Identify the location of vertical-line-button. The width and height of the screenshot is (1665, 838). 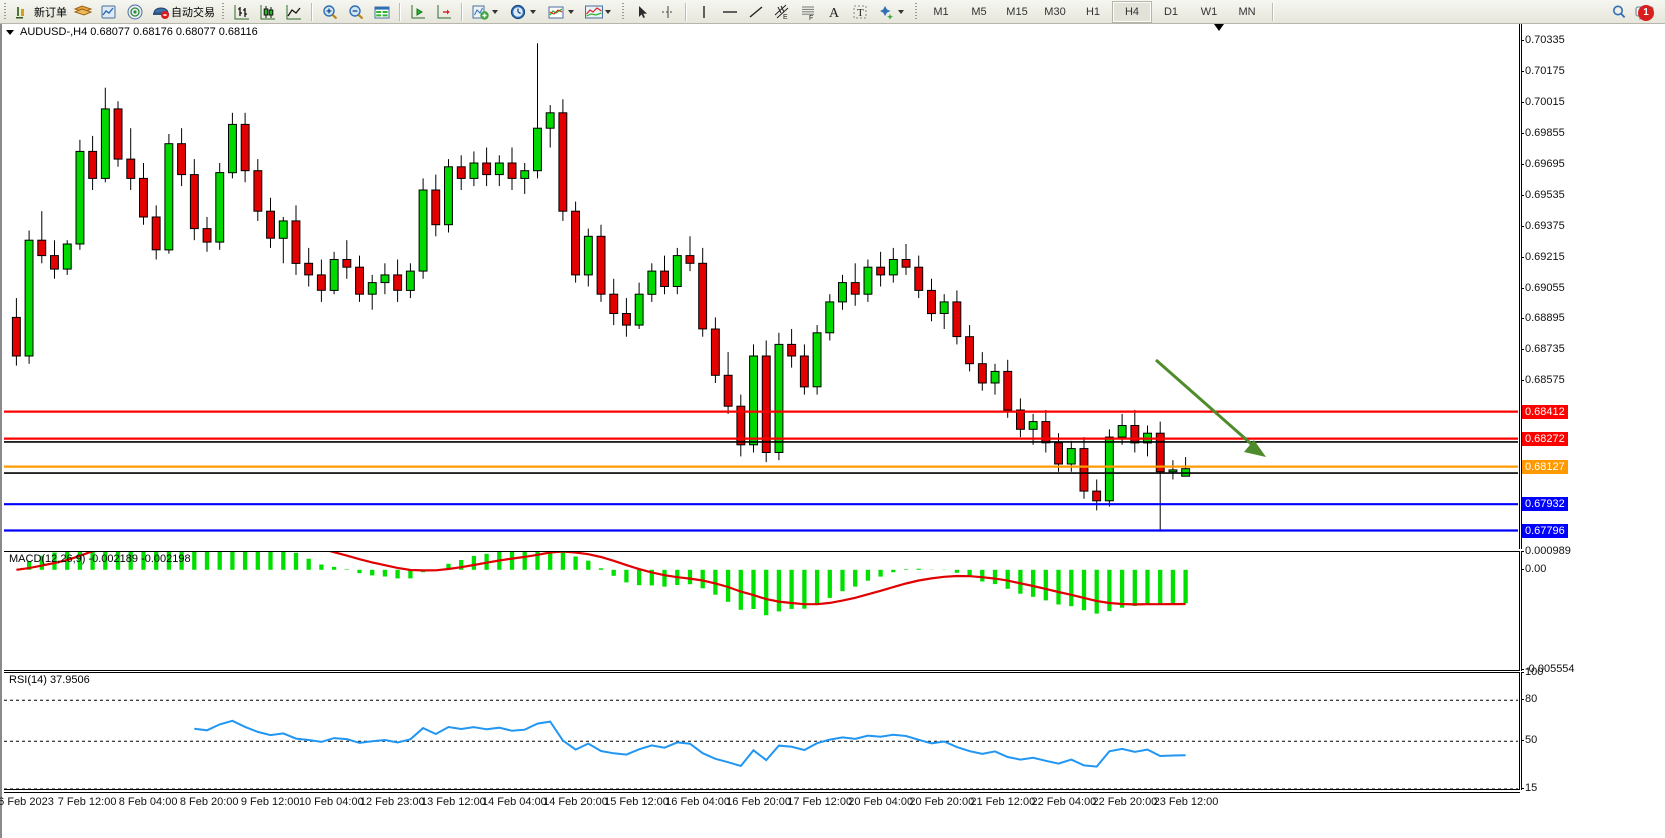
(704, 12).